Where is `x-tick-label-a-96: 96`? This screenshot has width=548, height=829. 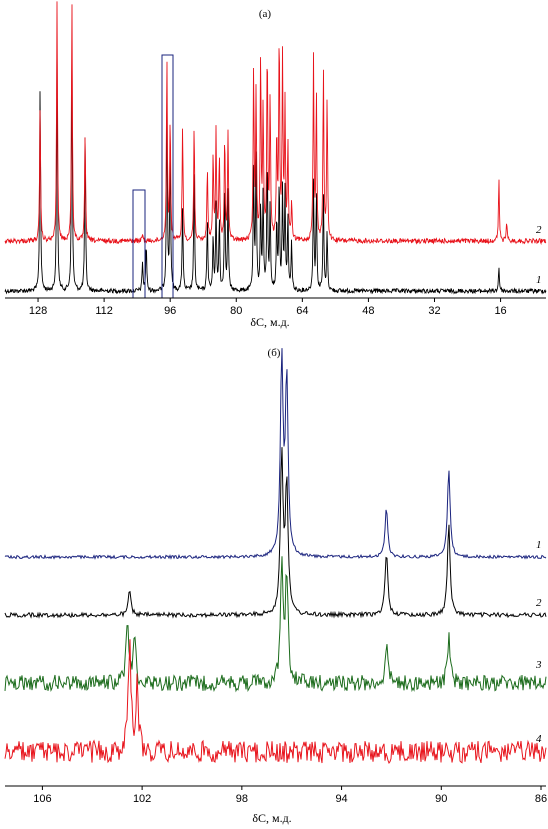
x-tick-label-a-96: 96 is located at coordinates (170, 311).